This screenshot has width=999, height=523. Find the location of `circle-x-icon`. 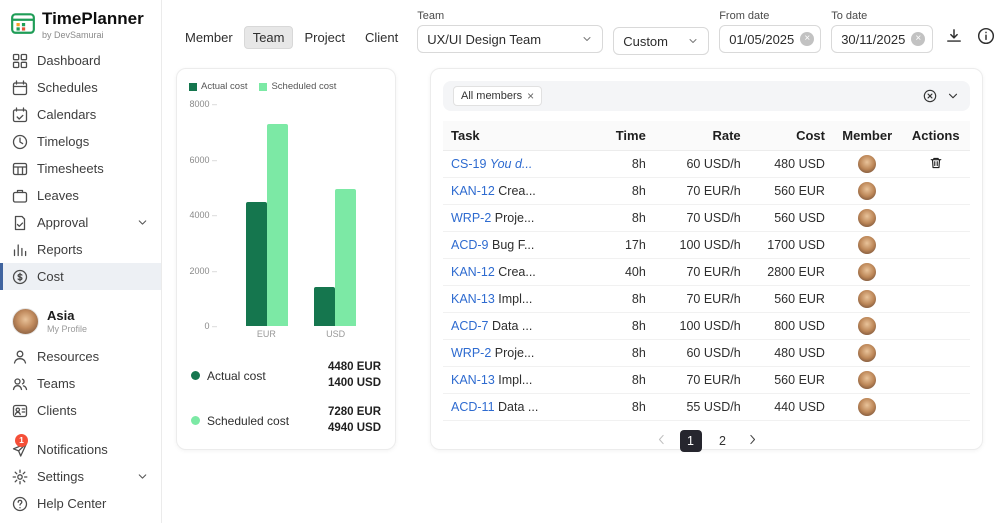

circle-x-icon is located at coordinates (930, 96).